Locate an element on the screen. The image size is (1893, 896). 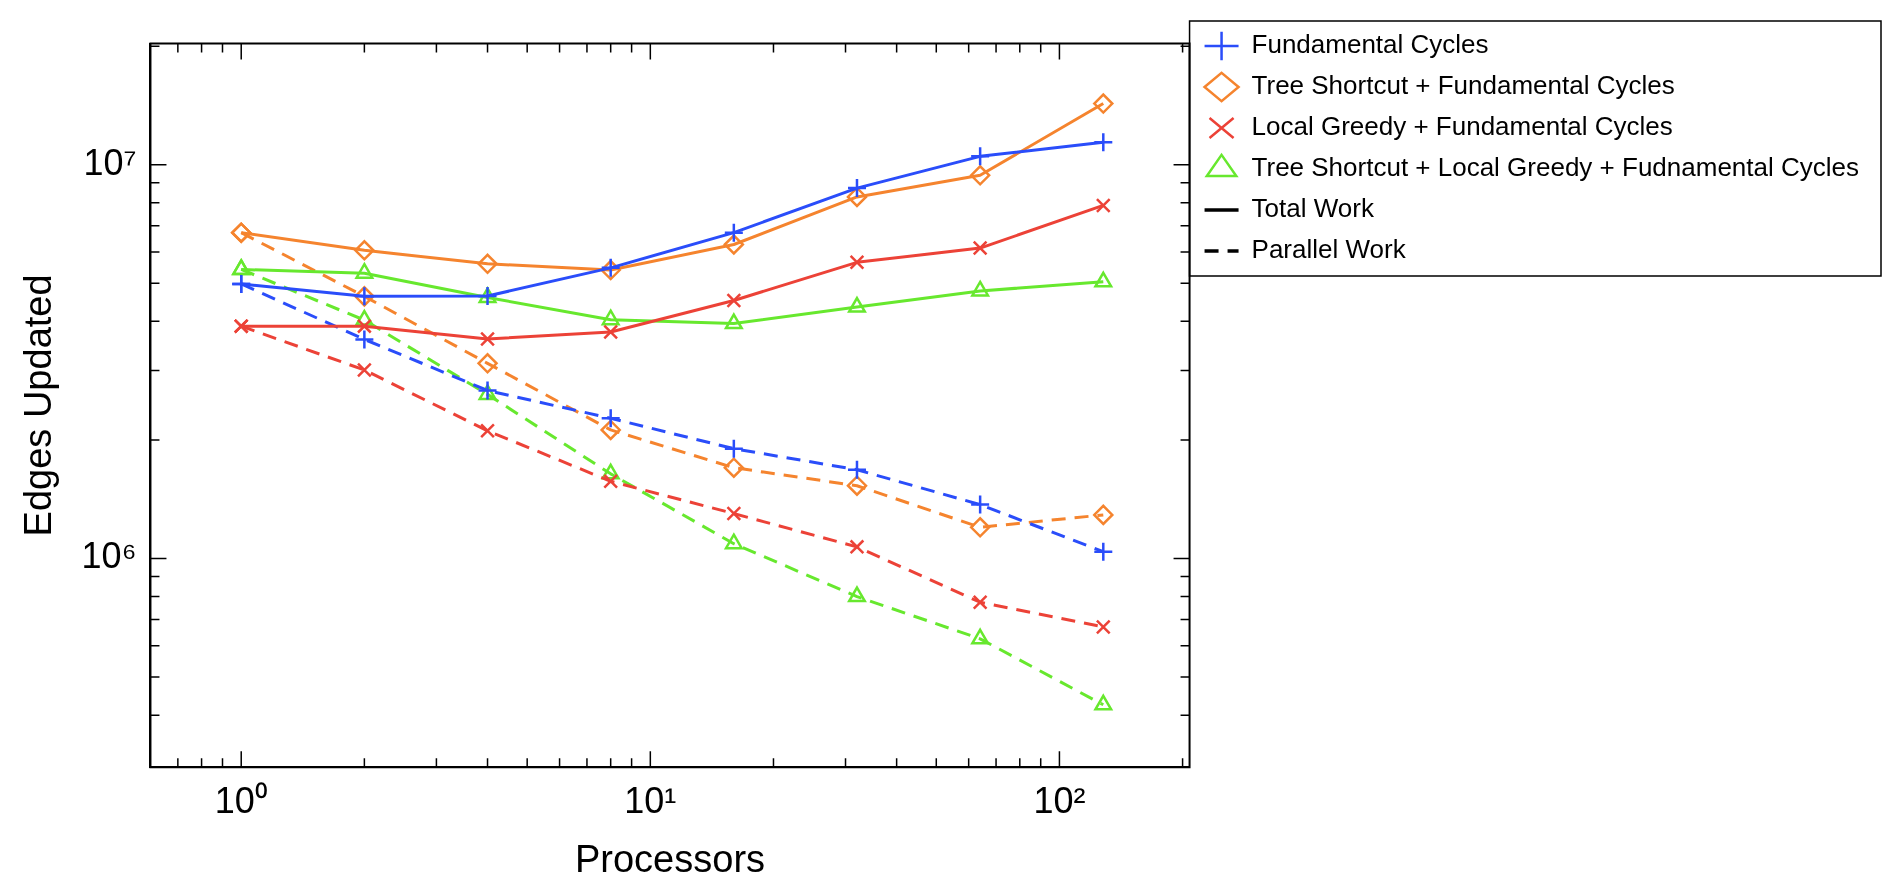
x-tick-label: 10² is located at coordinates (1059, 800).